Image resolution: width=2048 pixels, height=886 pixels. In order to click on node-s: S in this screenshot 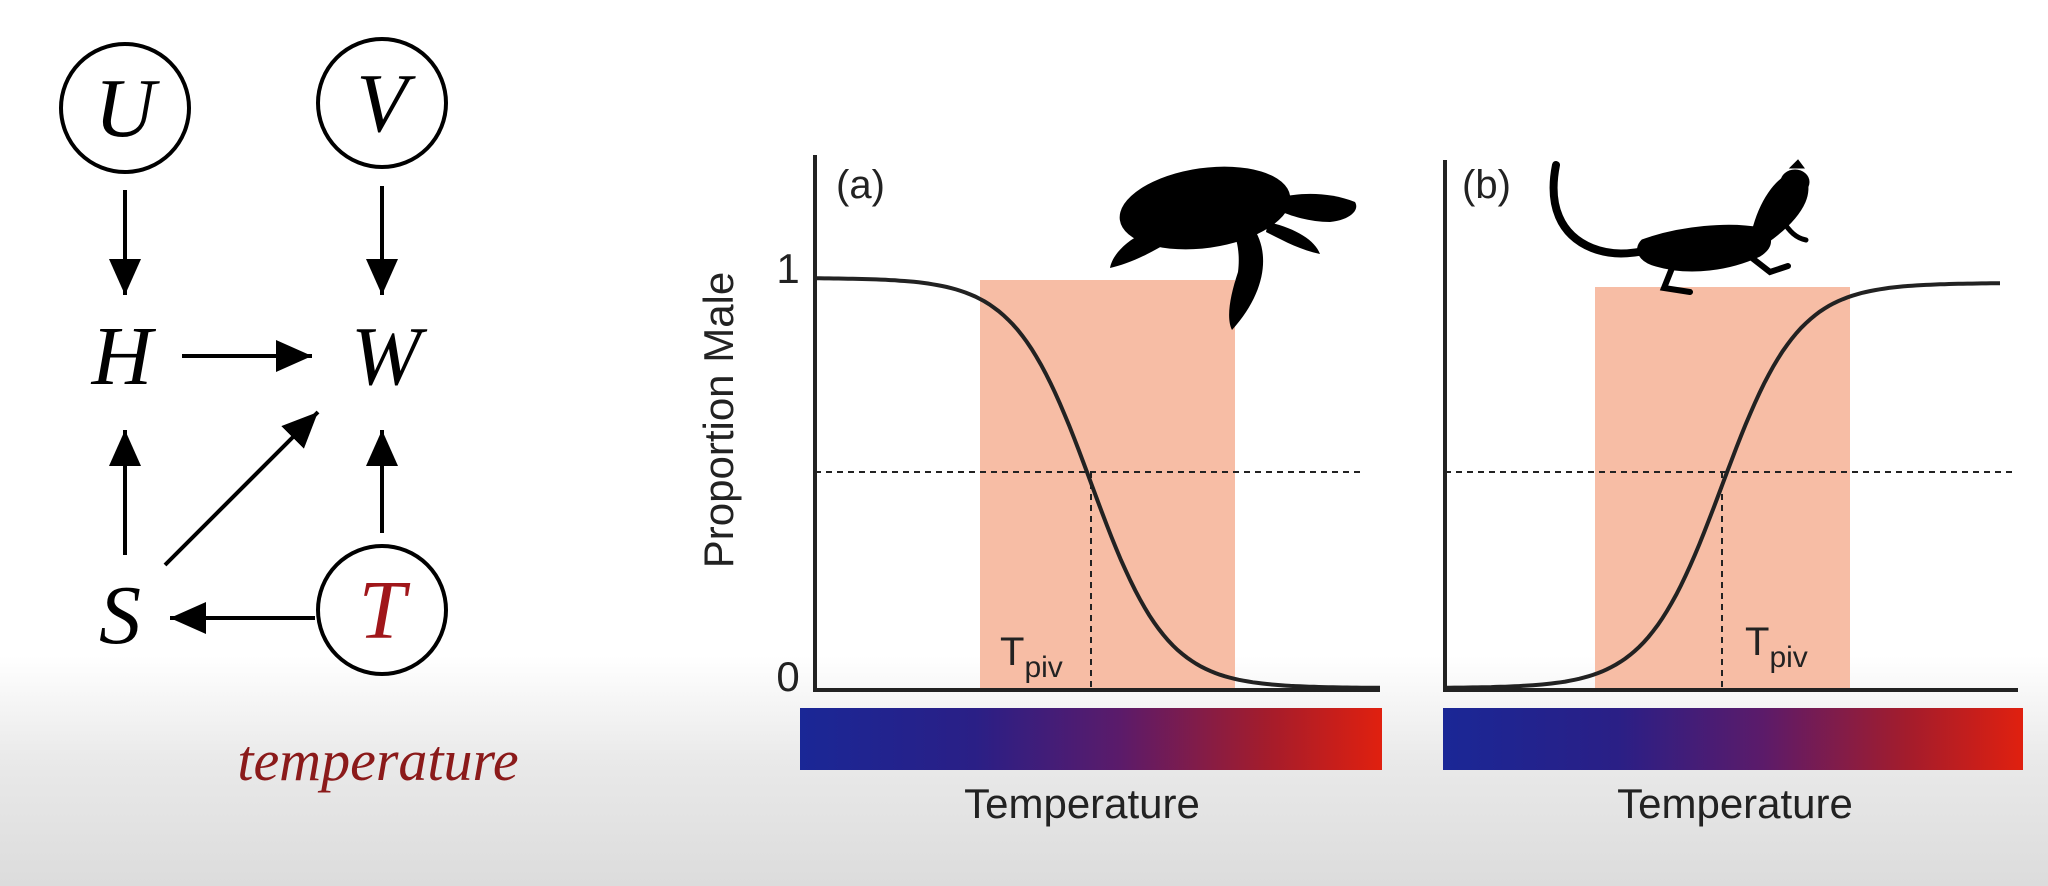, I will do `click(120, 615)`.